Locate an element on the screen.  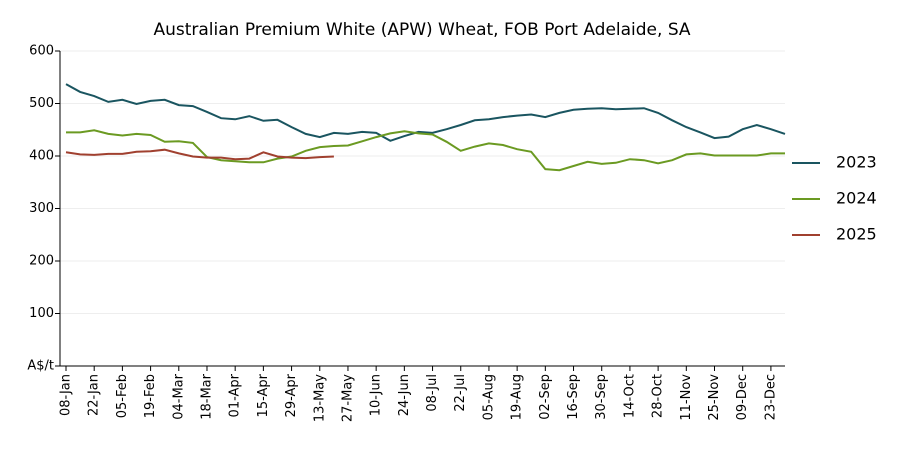
x-tick-label: 27-May is located at coordinates (347, 398).